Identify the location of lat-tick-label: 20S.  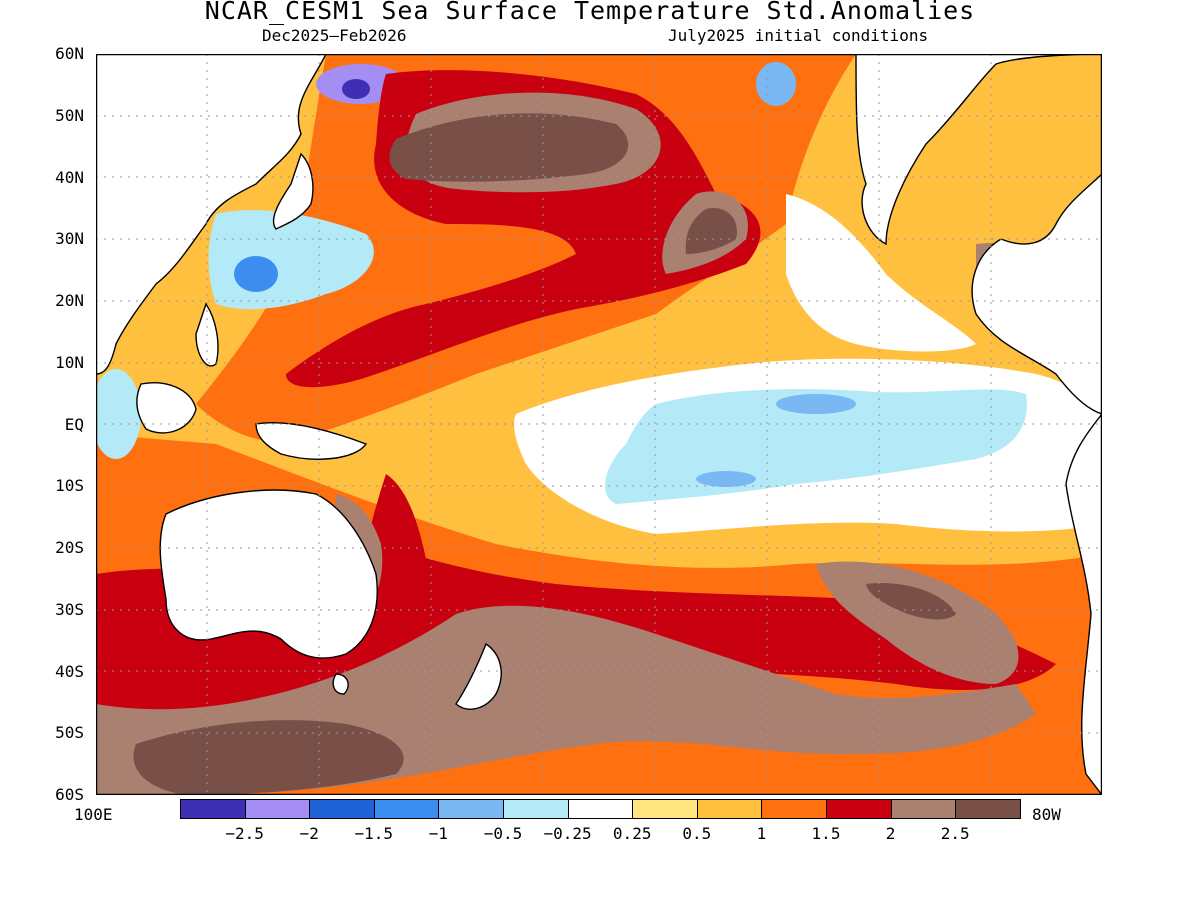
(69, 547).